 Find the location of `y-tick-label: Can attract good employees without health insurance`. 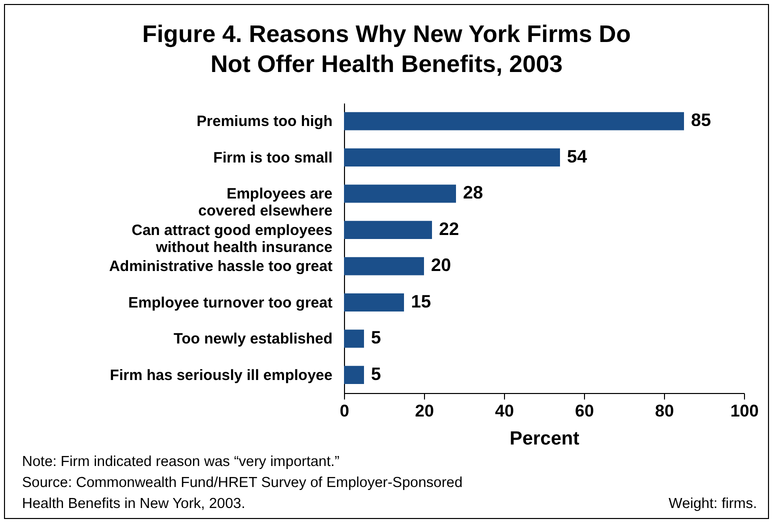

y-tick-label: Can attract good employees without health insurance is located at coordinates (232, 239).